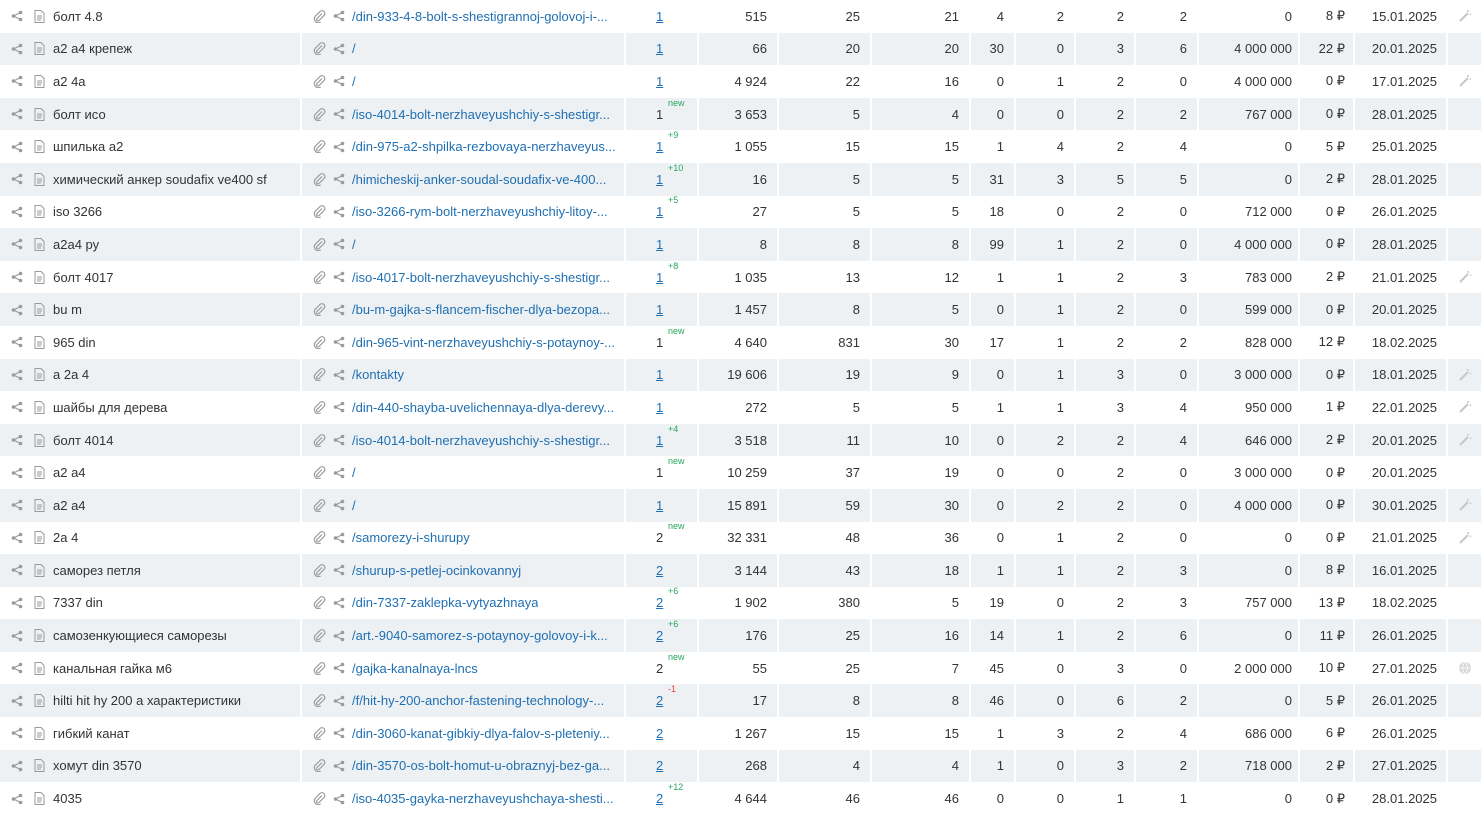 This screenshot has height=815, width=1481. I want to click on keyword-text: 2а 4, so click(66, 538).